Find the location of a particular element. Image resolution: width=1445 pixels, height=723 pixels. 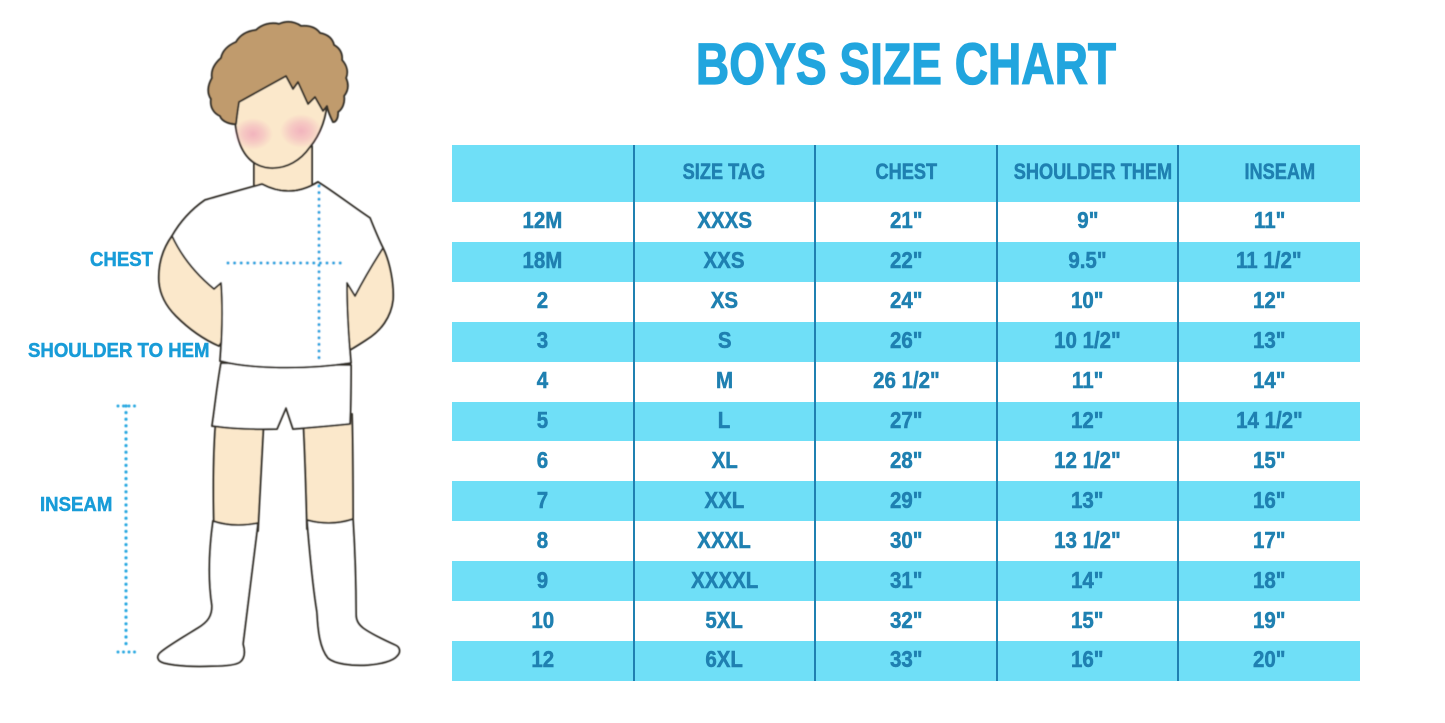

cell-size: 5 is located at coordinates (543, 422).